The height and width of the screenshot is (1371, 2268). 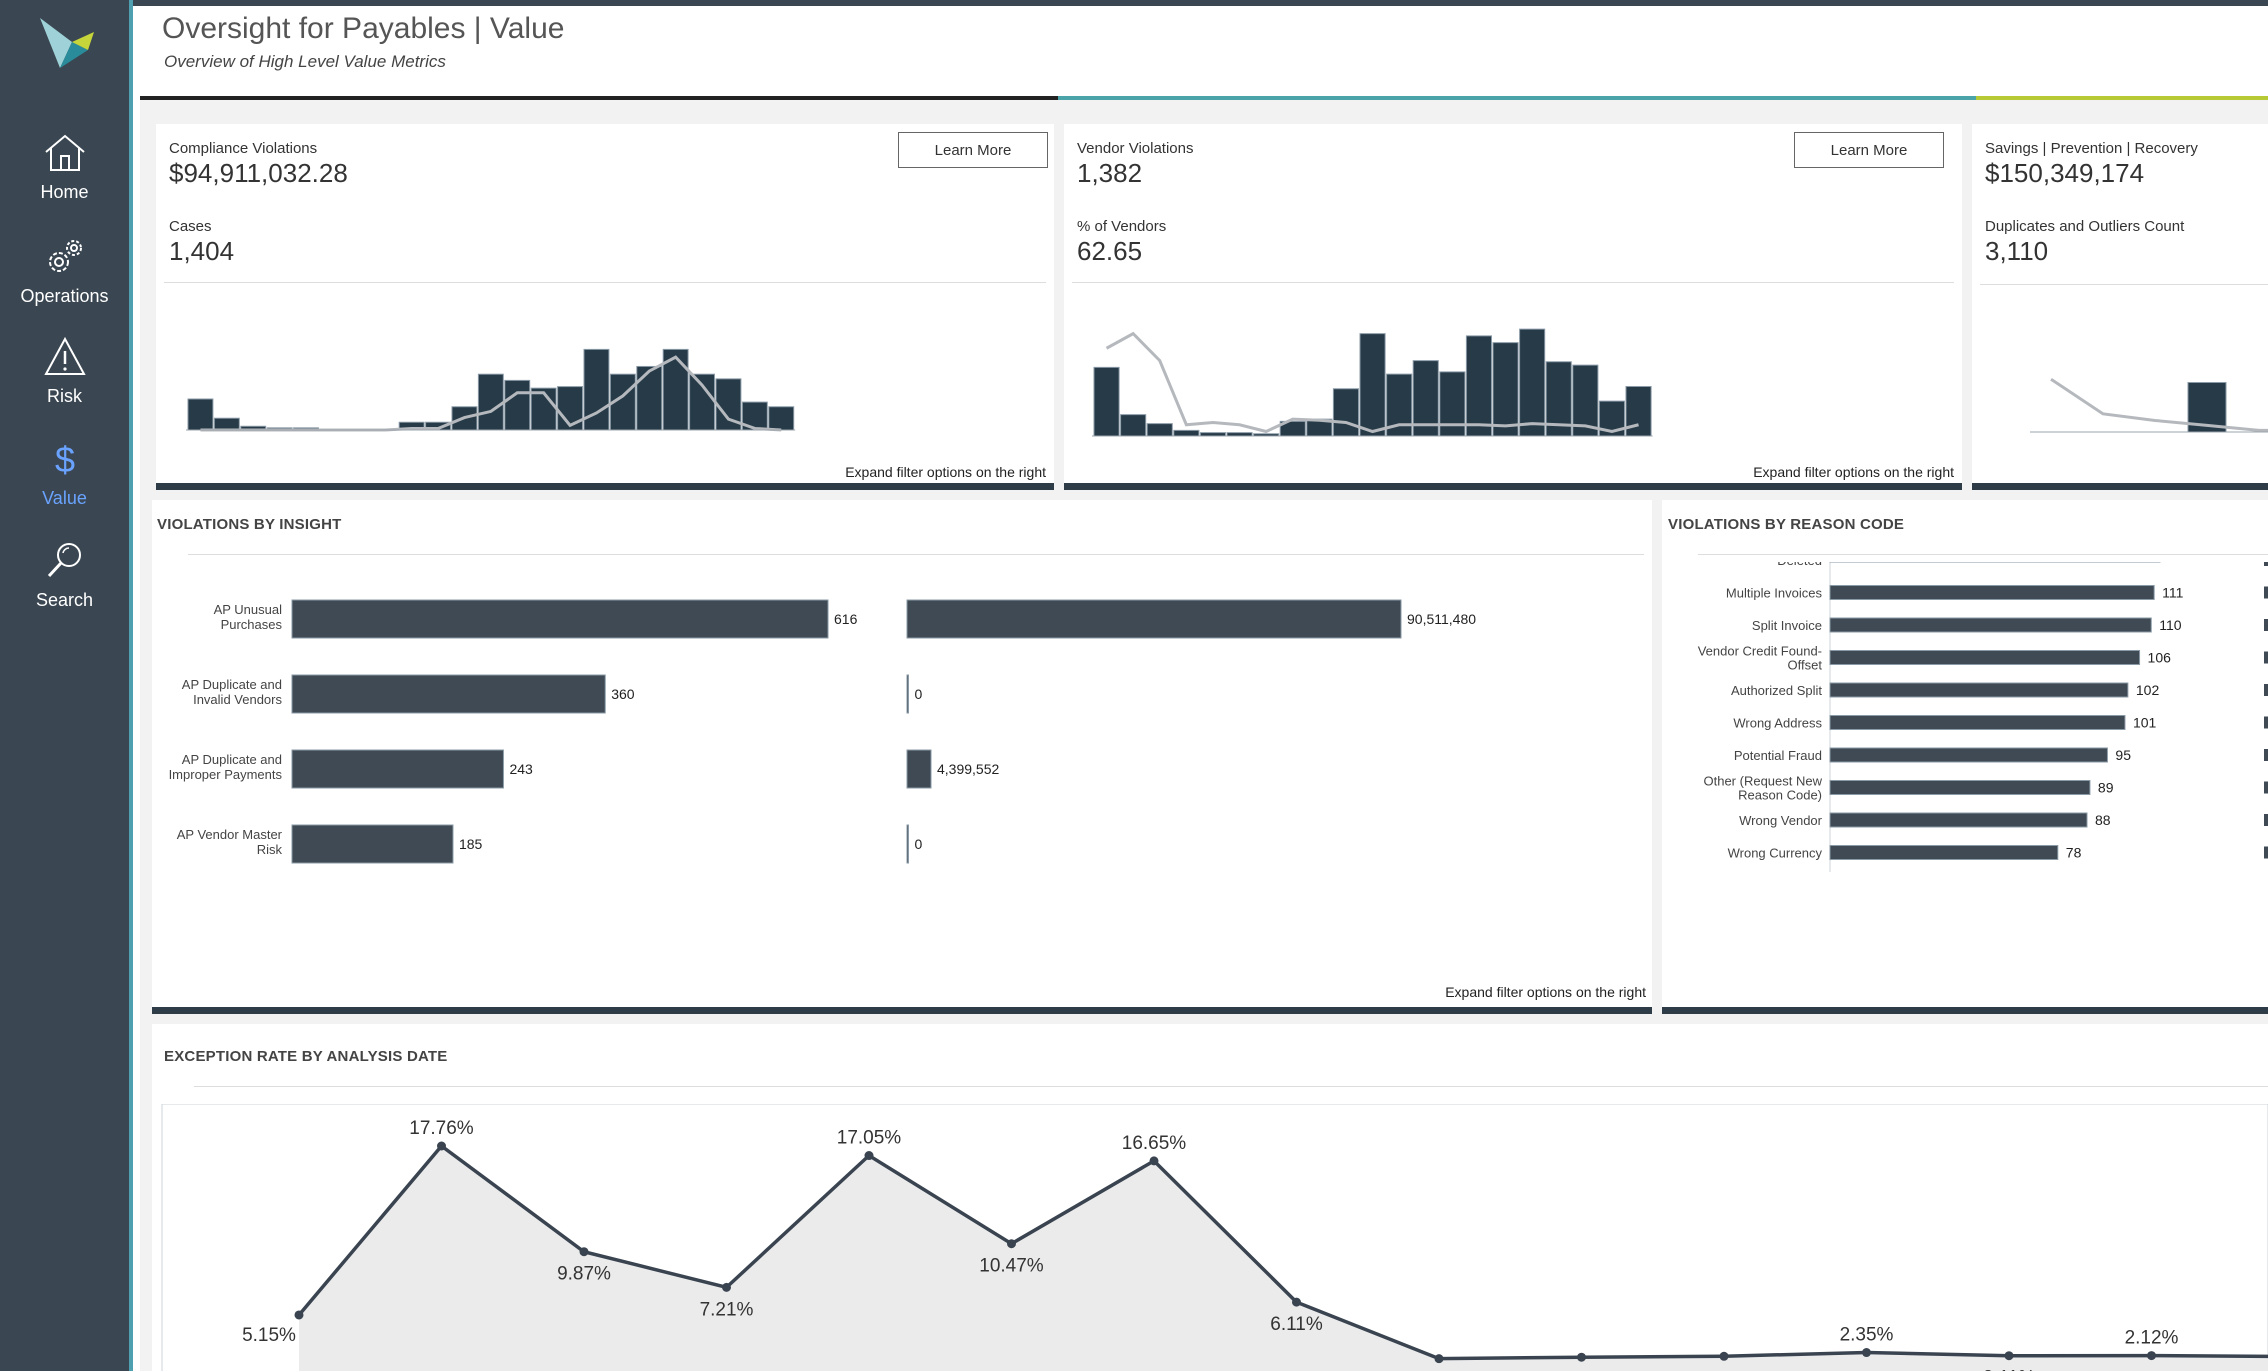 I want to click on sidebar-edge, so click(x=131, y=685).